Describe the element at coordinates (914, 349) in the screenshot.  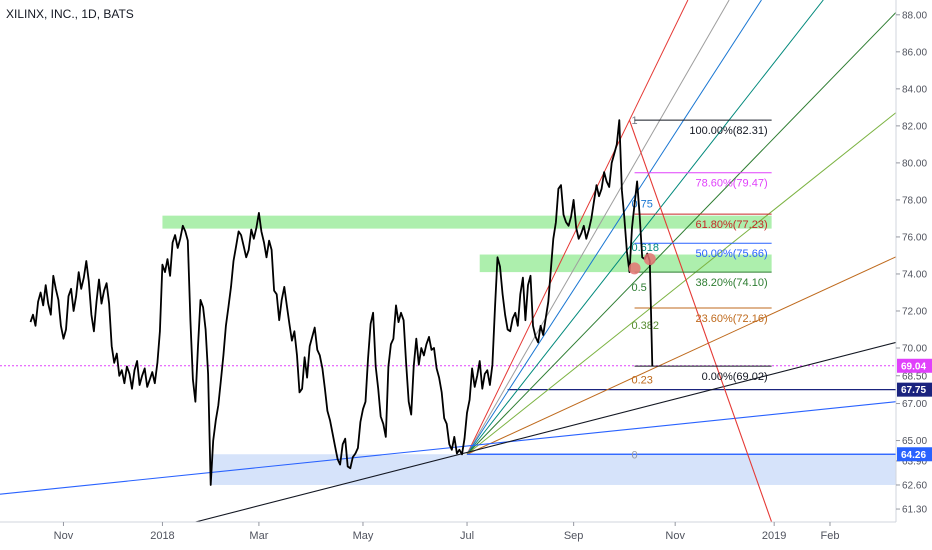
I see `y-tick-label-6: 70.00` at that location.